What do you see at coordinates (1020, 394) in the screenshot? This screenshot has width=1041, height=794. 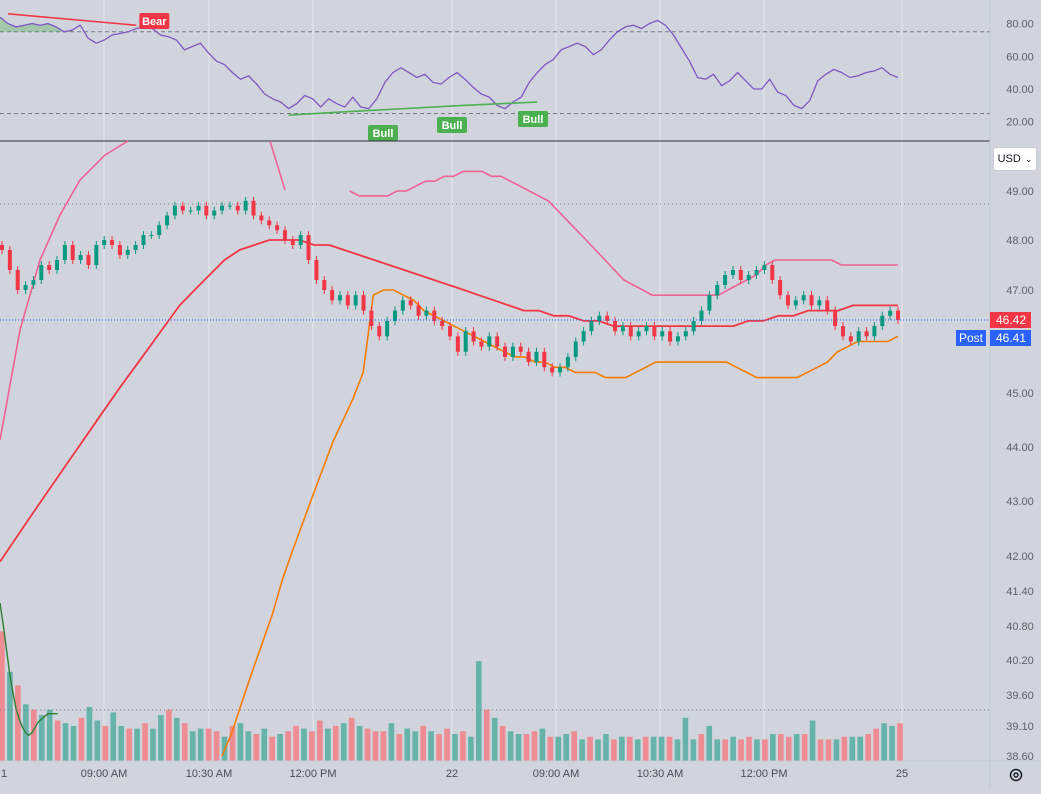 I see `price-tick-label: 45.00` at bounding box center [1020, 394].